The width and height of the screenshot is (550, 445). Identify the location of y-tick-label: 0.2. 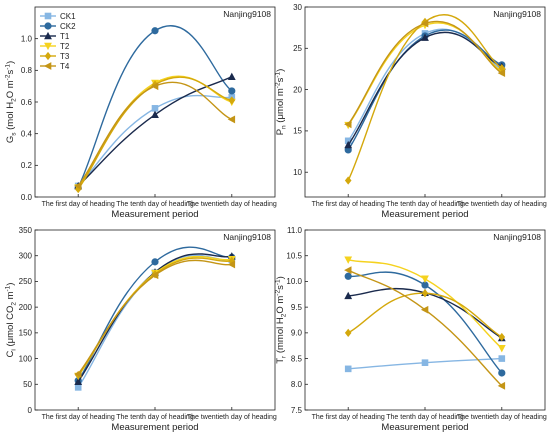
(27, 165).